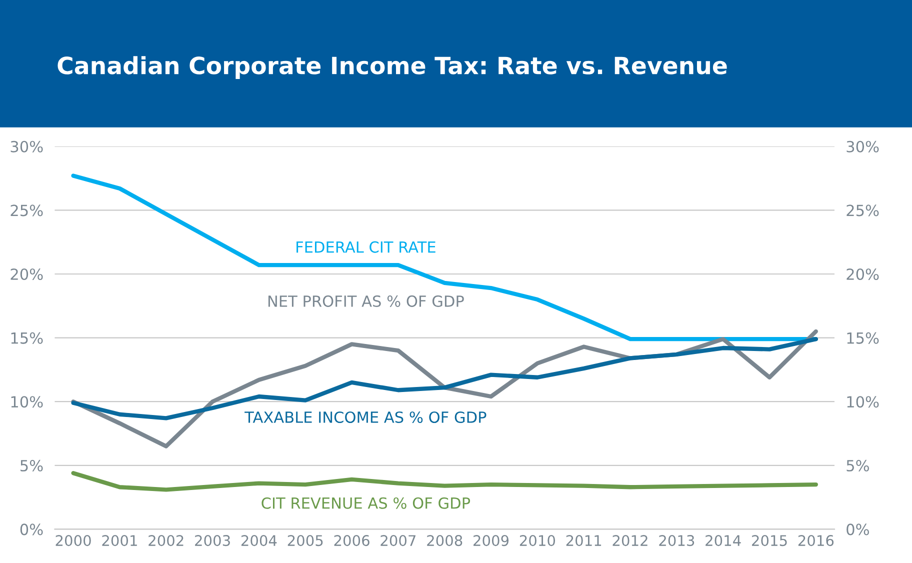  What do you see at coordinates (31, 466) in the screenshot?
I see `y-tick-label: 5%` at bounding box center [31, 466].